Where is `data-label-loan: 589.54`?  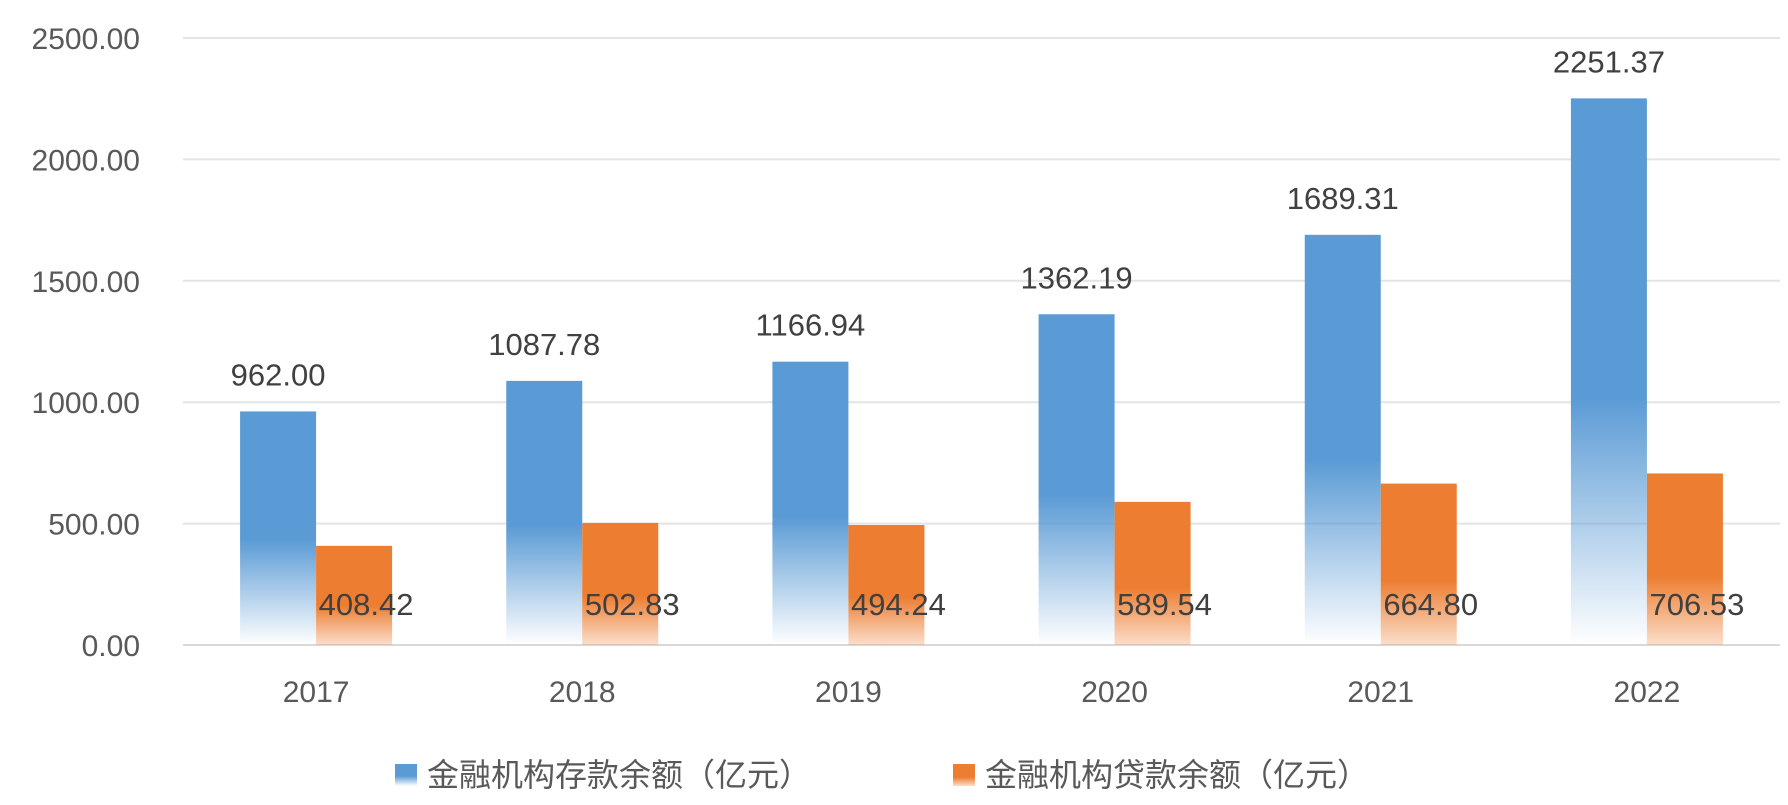
data-label-loan: 589.54 is located at coordinates (1164, 604).